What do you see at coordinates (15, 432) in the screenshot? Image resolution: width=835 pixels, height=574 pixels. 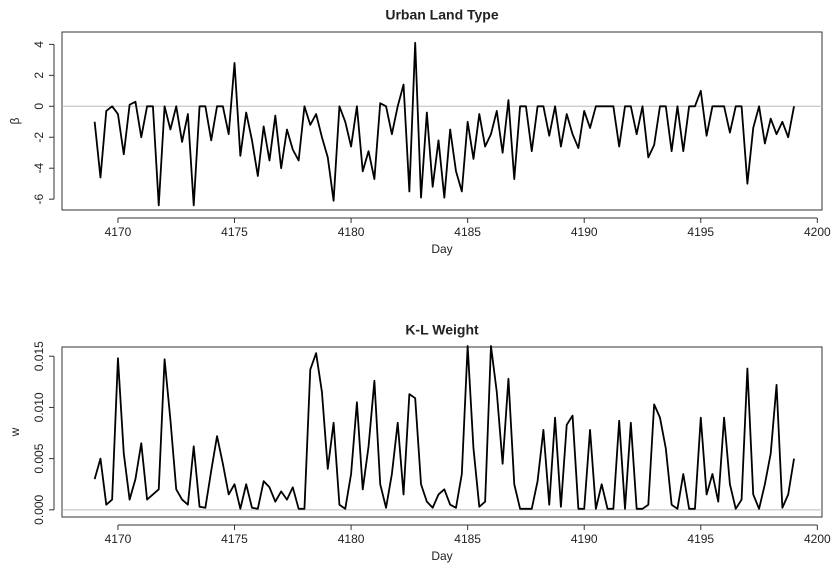 I see `y-axis-title: w` at bounding box center [15, 432].